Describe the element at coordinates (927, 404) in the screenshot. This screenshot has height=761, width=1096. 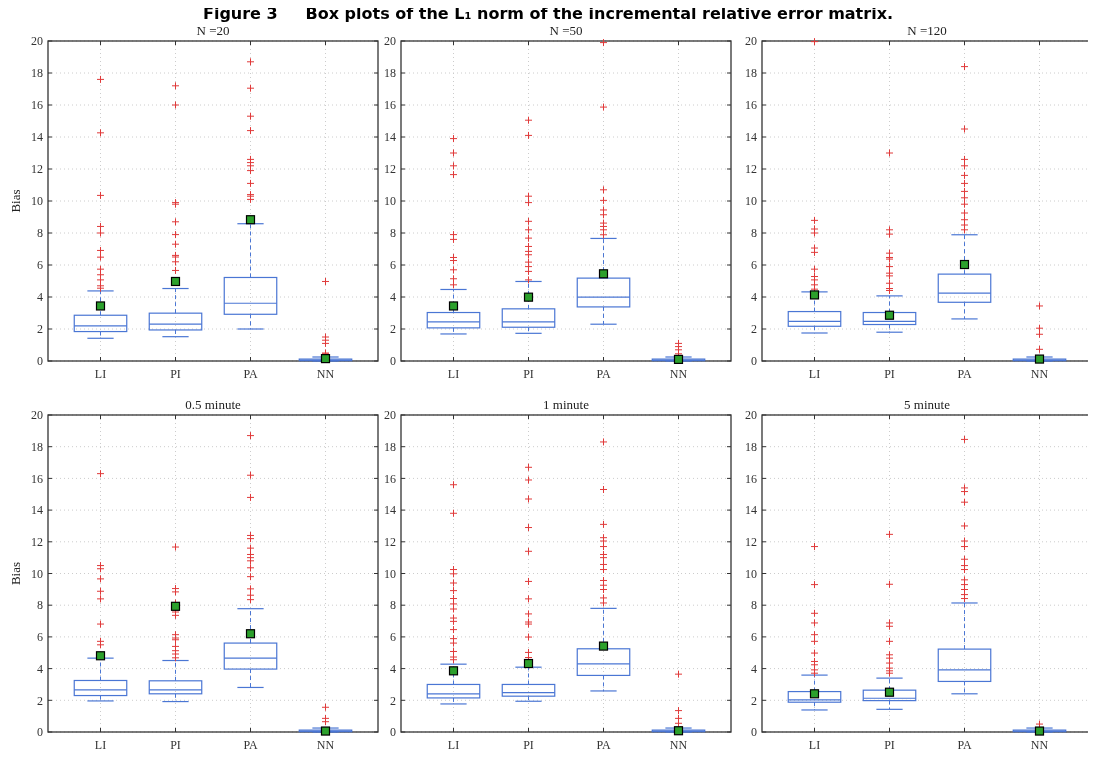
I see `chart-title: 5 minute` at that location.